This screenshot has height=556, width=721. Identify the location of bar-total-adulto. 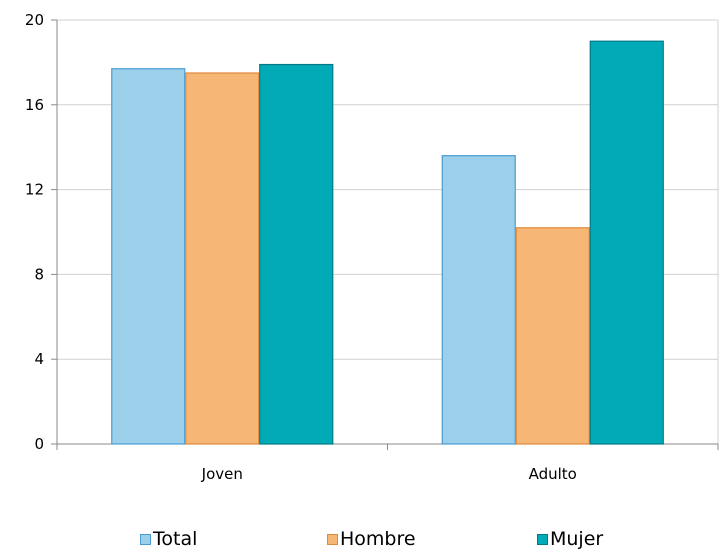
(478, 300).